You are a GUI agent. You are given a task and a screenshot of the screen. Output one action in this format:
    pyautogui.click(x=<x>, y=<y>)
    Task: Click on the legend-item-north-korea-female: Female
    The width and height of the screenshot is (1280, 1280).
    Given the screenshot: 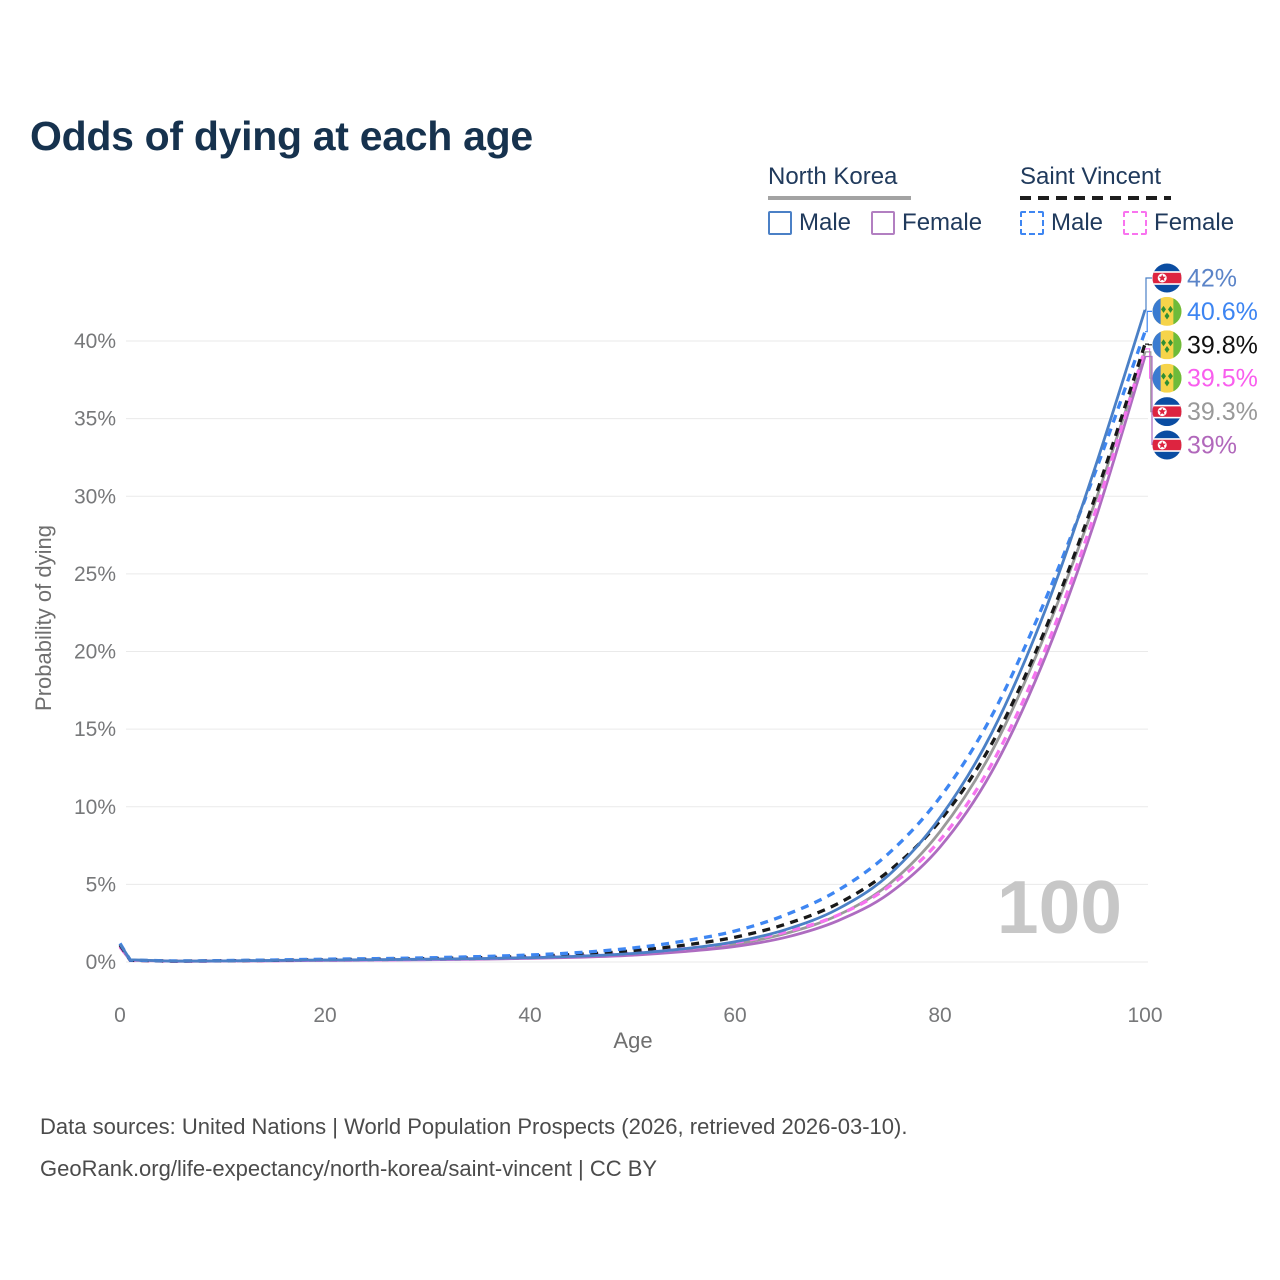 What is the action you would take?
    pyautogui.click(x=926, y=223)
    